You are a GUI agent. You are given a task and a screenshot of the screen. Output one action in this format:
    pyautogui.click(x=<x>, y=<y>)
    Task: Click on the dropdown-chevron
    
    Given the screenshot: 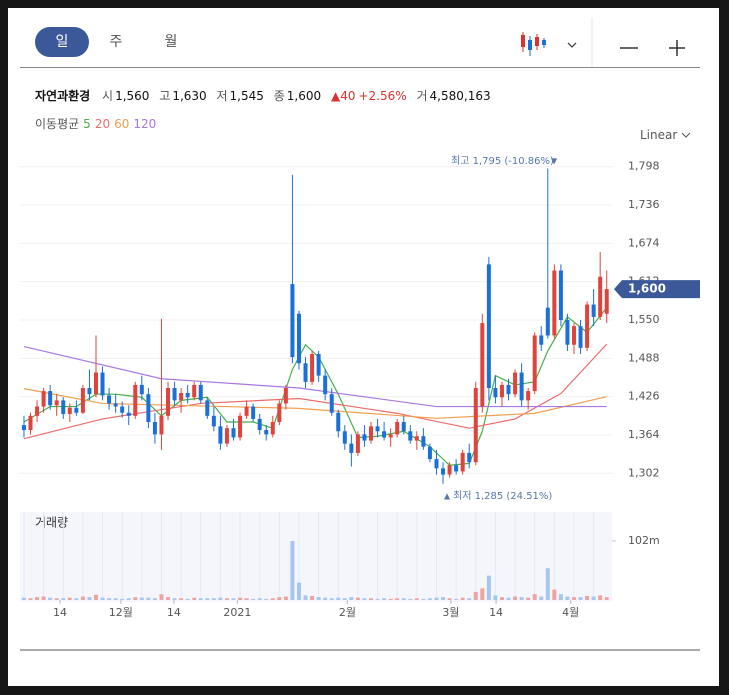 What is the action you would take?
    pyautogui.click(x=572, y=45)
    